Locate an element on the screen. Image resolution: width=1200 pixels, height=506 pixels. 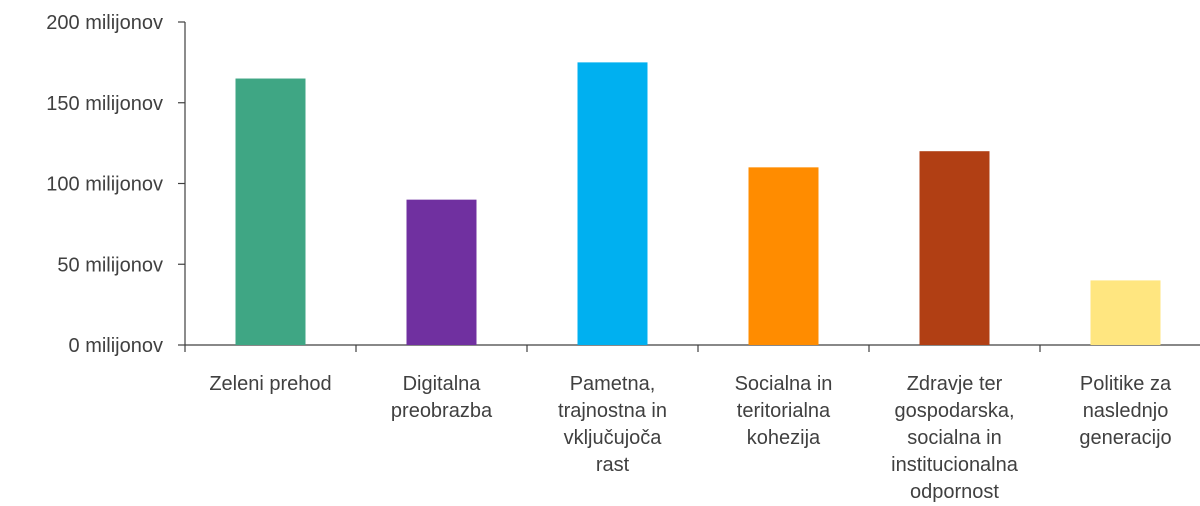
x-category-label-line: Digitalna is located at coordinates (442, 384).